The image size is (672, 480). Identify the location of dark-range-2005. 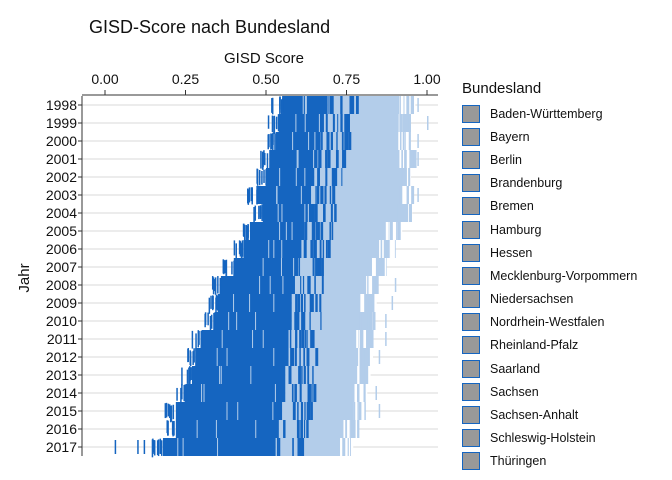
(277, 231).